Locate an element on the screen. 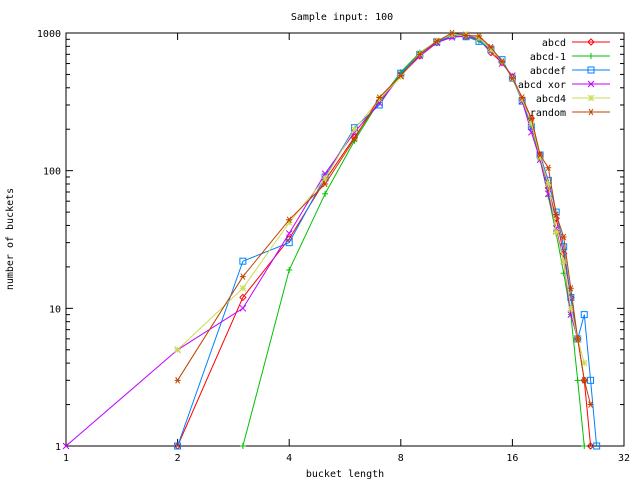 The image size is (640, 480). legend-entry: abcd-1 is located at coordinates (570, 57).